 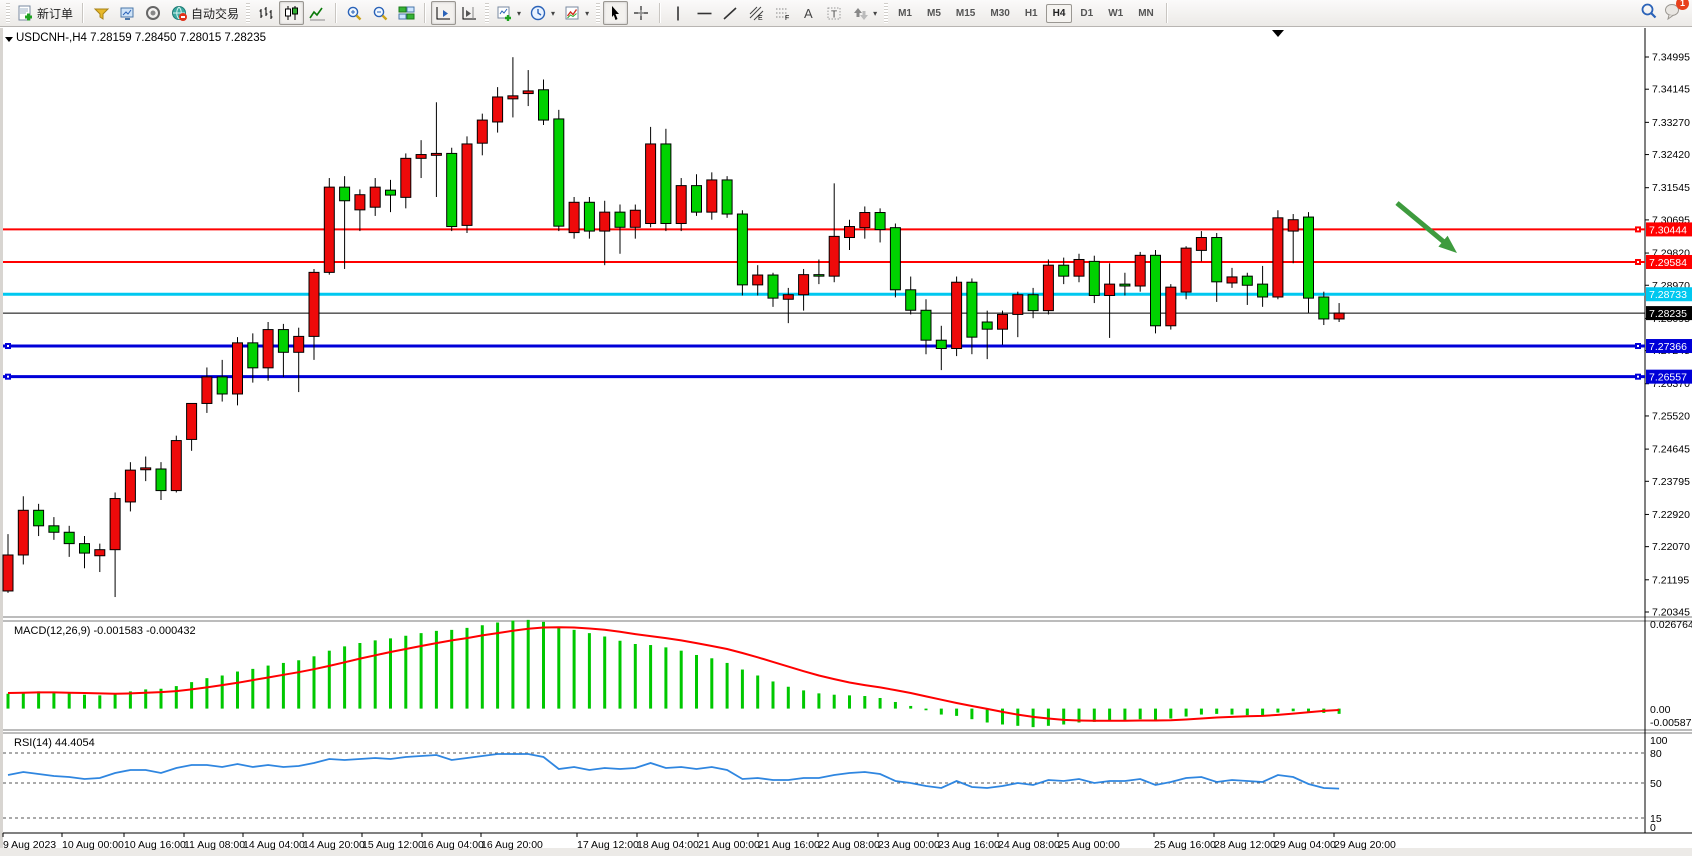 I want to click on autoscroll-button, so click(x=444, y=13).